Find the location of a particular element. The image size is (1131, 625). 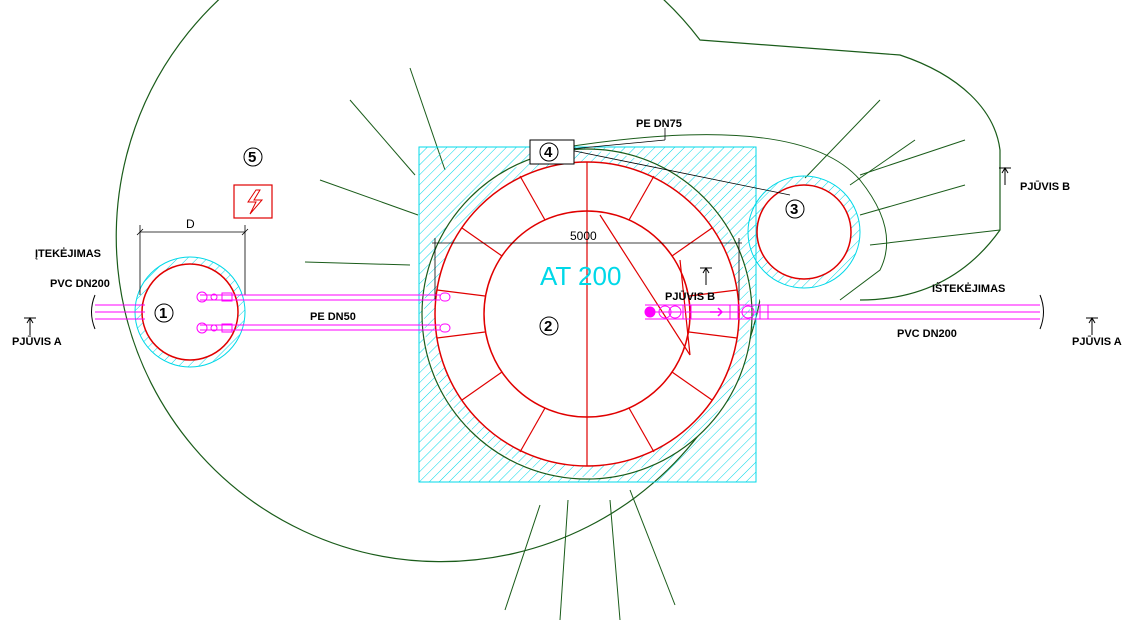

marker-2: 2 is located at coordinates (548, 326).